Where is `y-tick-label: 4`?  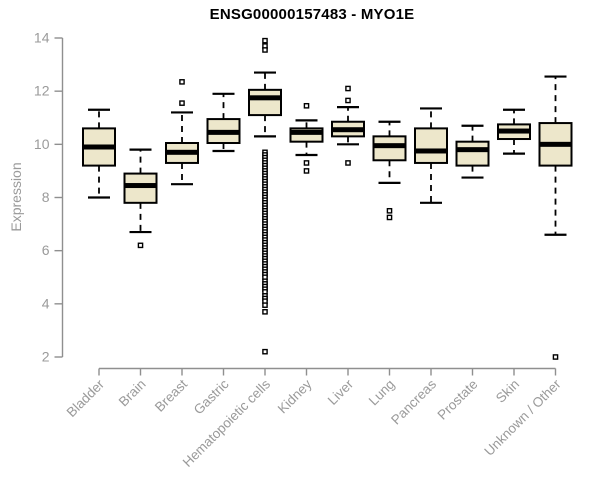 y-tick-label: 4 is located at coordinates (46, 303).